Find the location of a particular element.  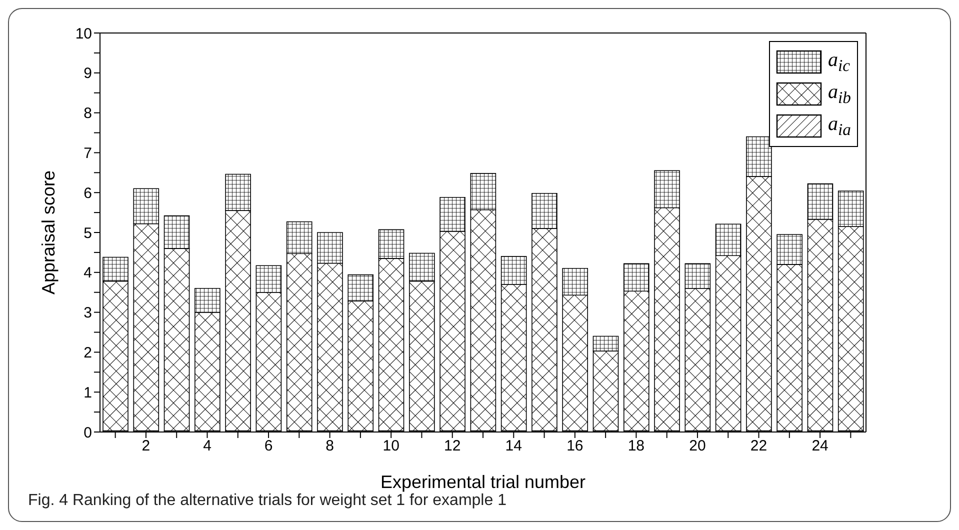

x-tick-label: 24 is located at coordinates (820, 446).